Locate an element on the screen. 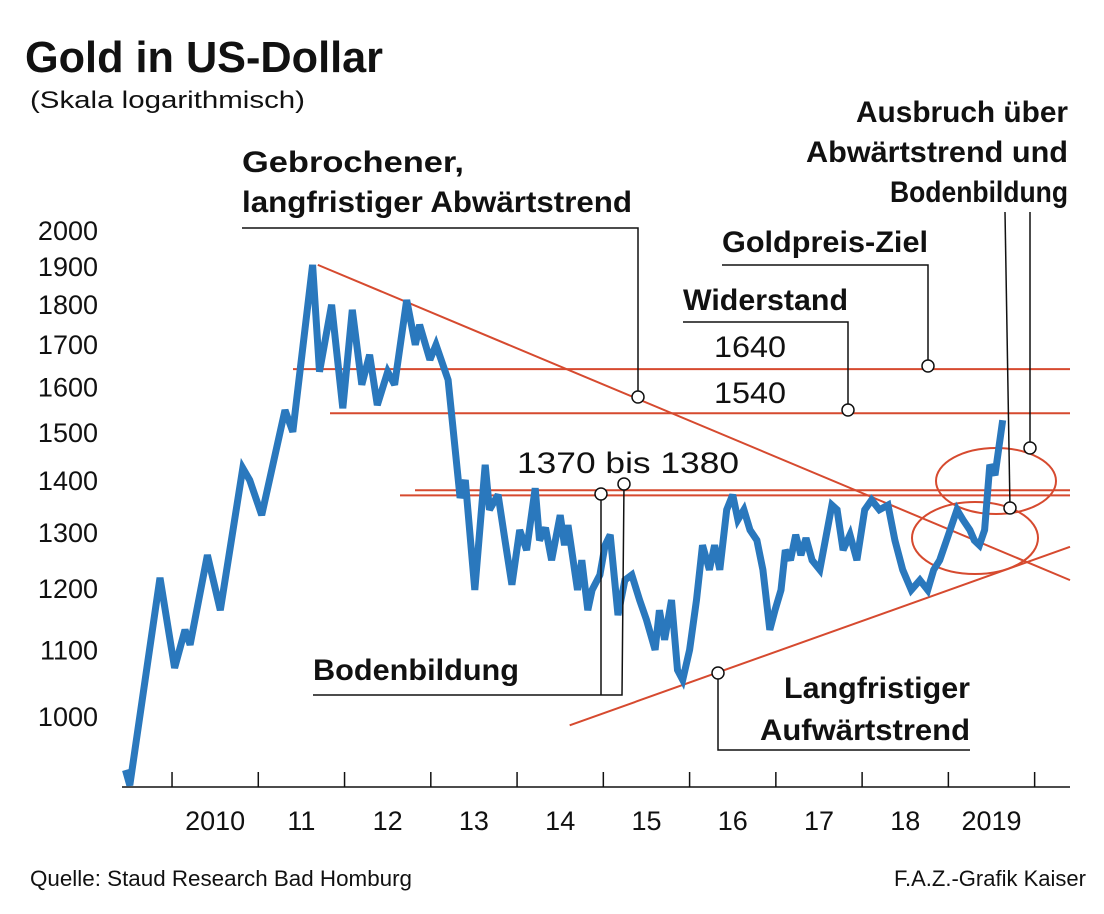 The width and height of the screenshot is (1104, 914). y-tick-label: 2000 is located at coordinates (68, 231).